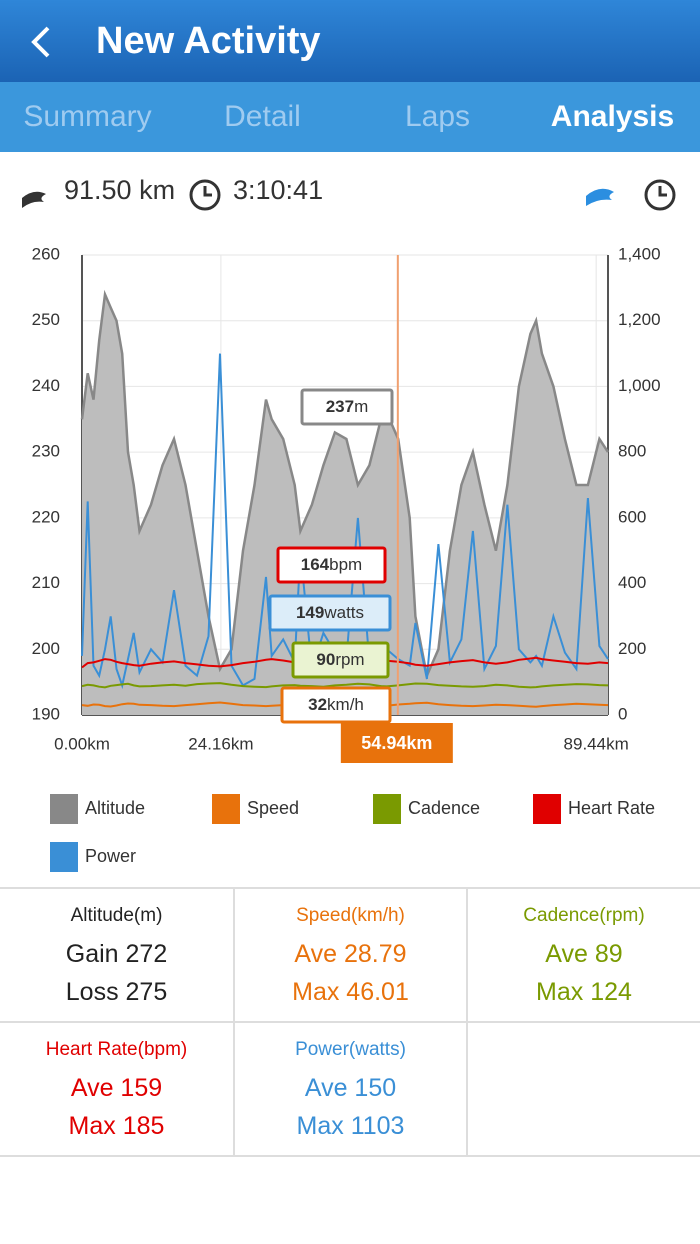  I want to click on tooltip-text: 164bpm, so click(331, 564).